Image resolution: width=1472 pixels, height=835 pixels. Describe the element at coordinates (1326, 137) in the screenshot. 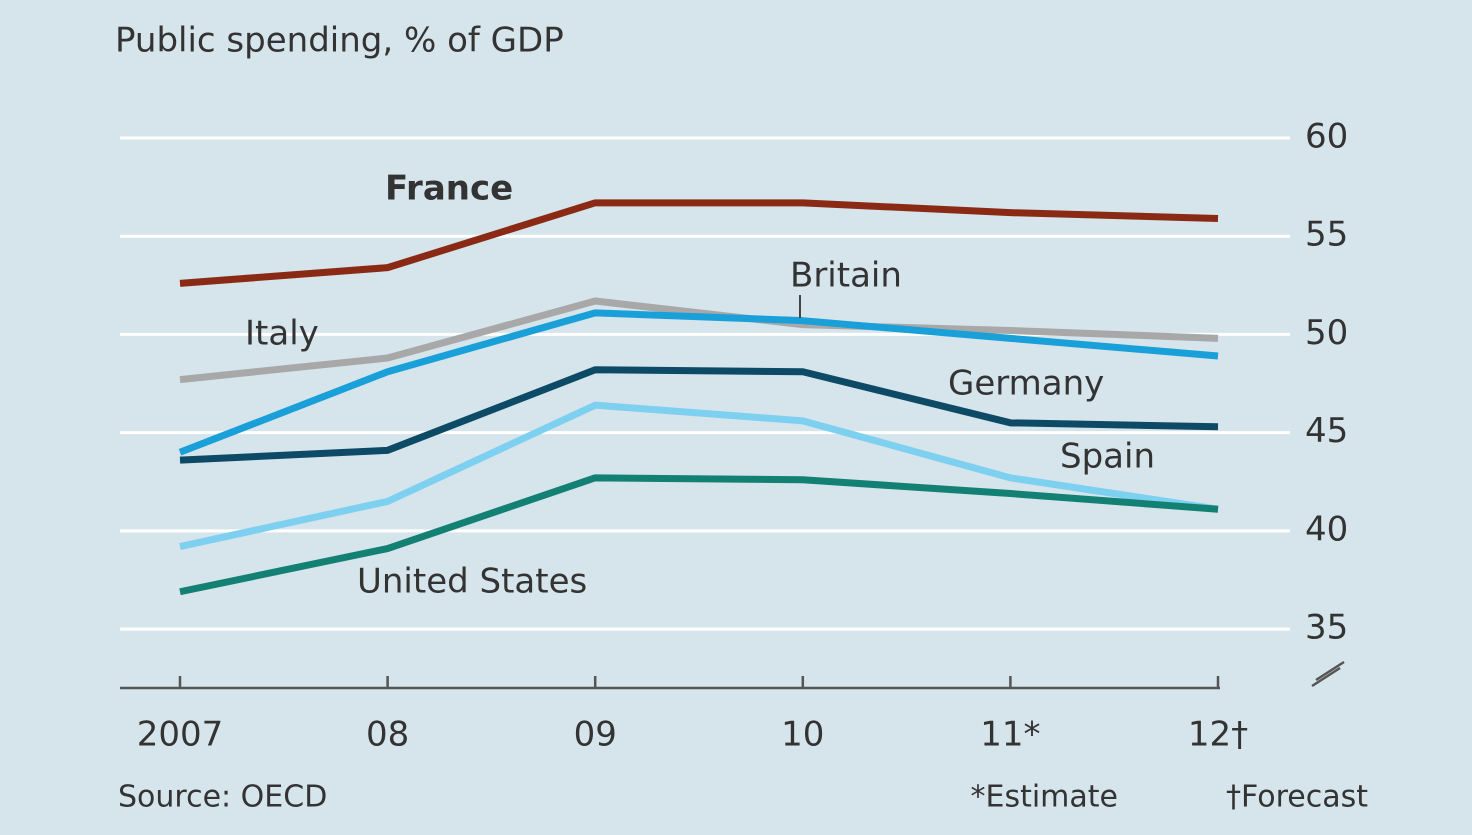

I see `y-tick-label: 60` at that location.